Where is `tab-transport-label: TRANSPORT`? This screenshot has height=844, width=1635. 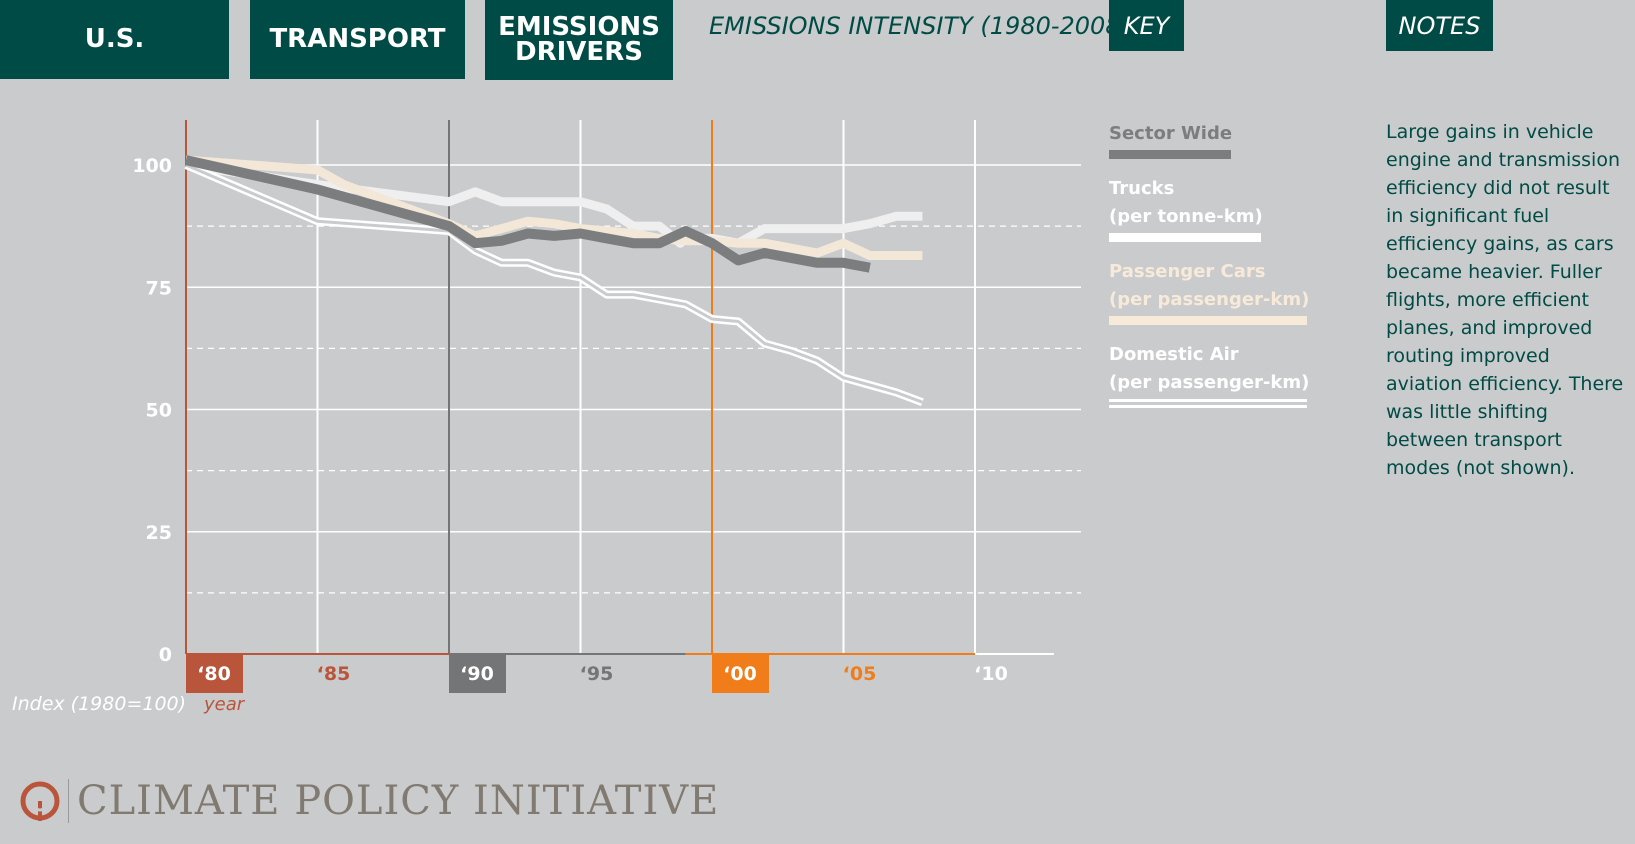 tab-transport-label: TRANSPORT is located at coordinates (357, 39).